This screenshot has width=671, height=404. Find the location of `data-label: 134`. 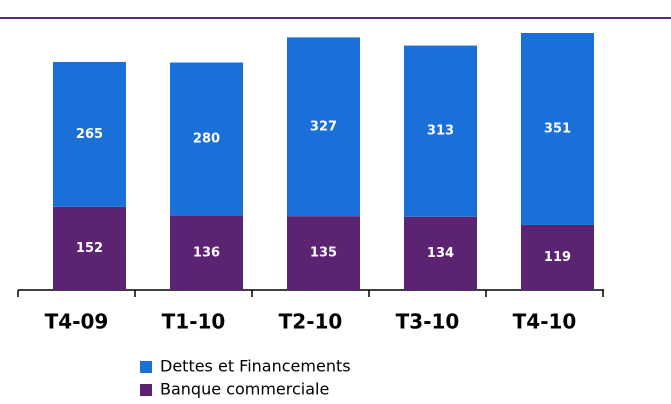

data-label: 134 is located at coordinates (440, 253).